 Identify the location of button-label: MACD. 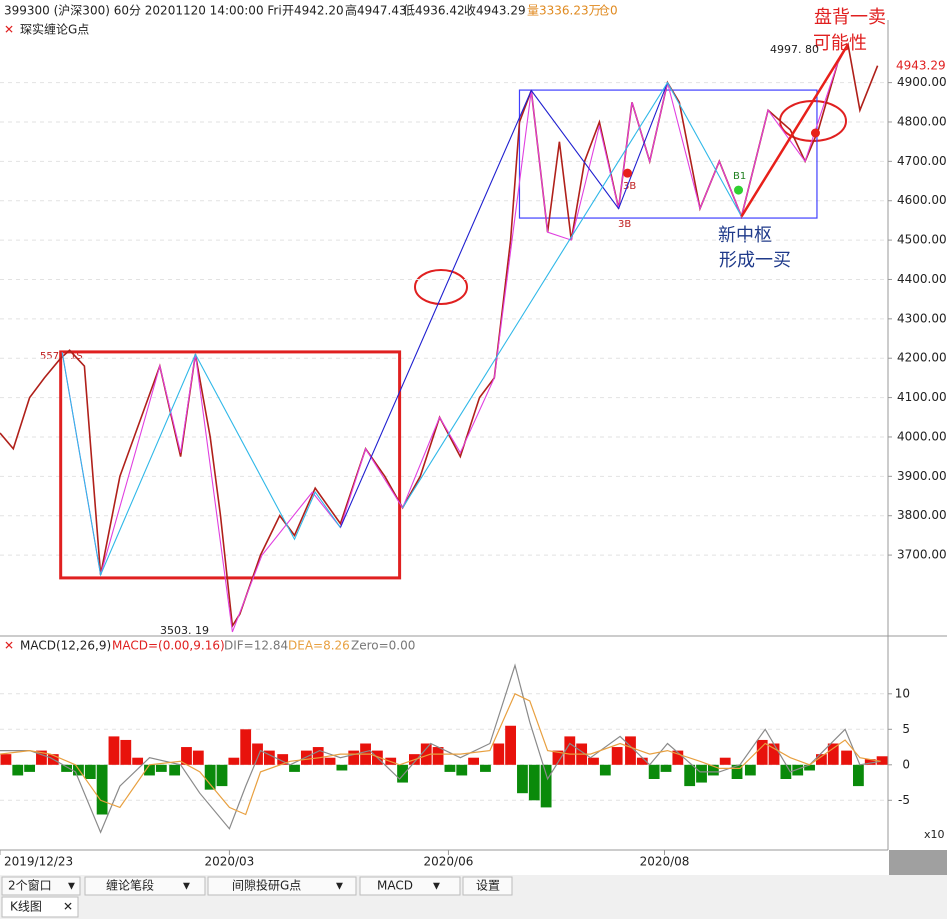
(395, 886).